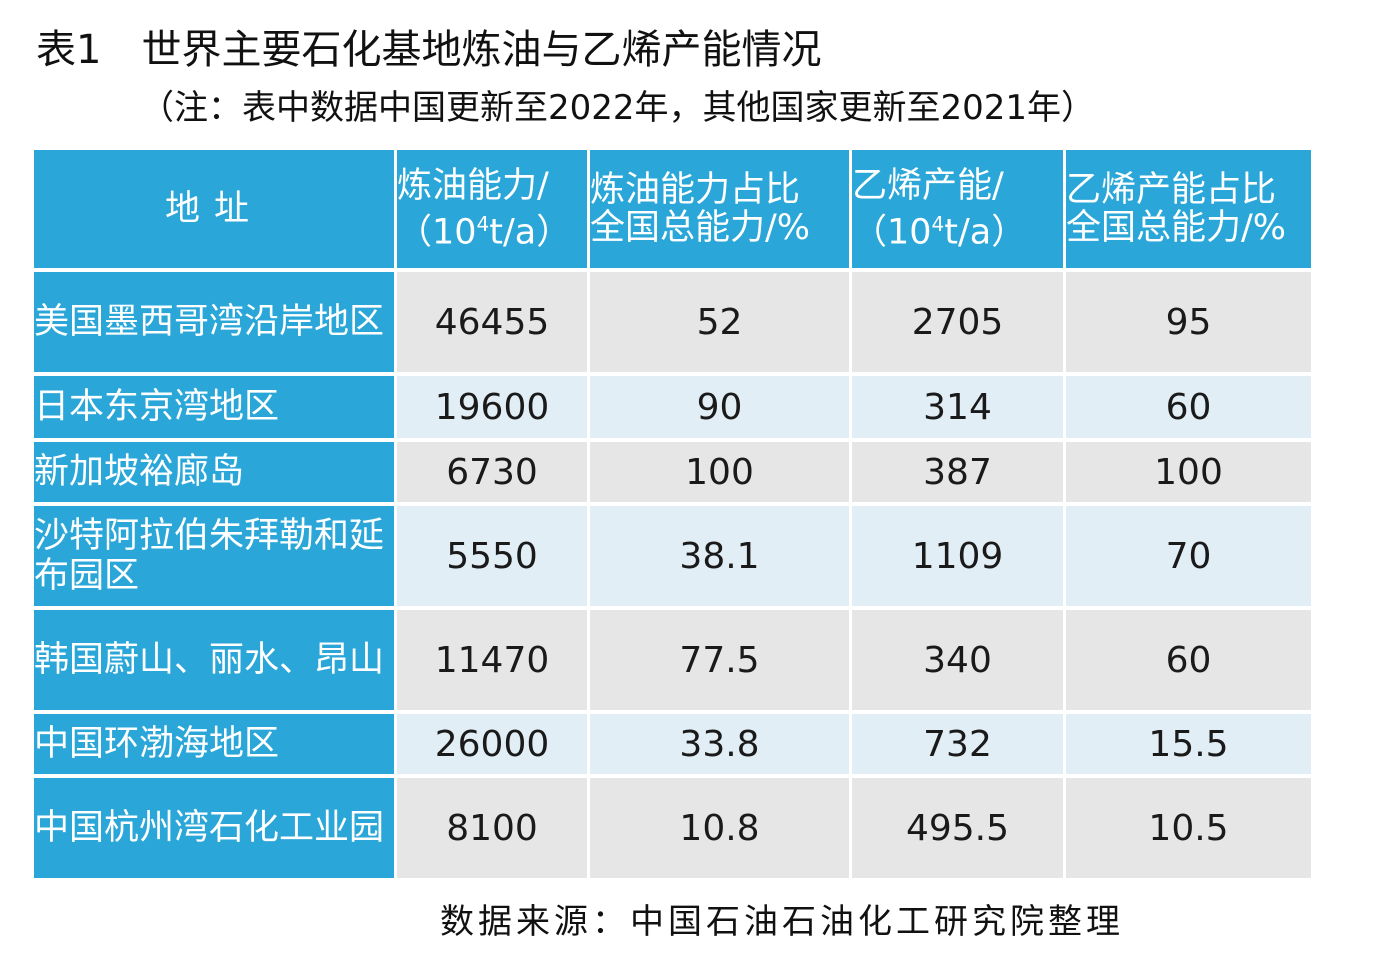  Describe the element at coordinates (493, 828) in the screenshot. I see `refining-capacity-cell: 8100` at that location.